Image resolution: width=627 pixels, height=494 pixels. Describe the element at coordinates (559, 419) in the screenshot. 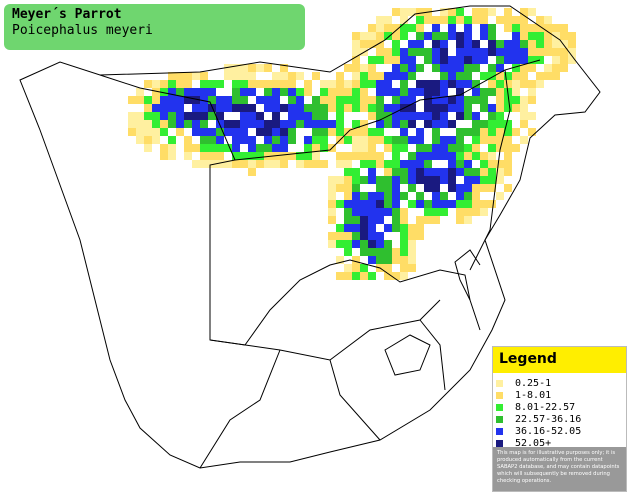

I see `legend-item: 22.57-36.16` at that location.